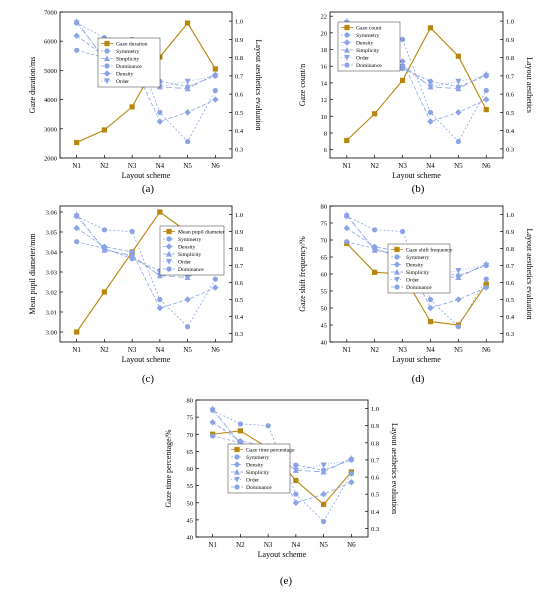  I want to click on legend-label: Dominance, so click(259, 488).